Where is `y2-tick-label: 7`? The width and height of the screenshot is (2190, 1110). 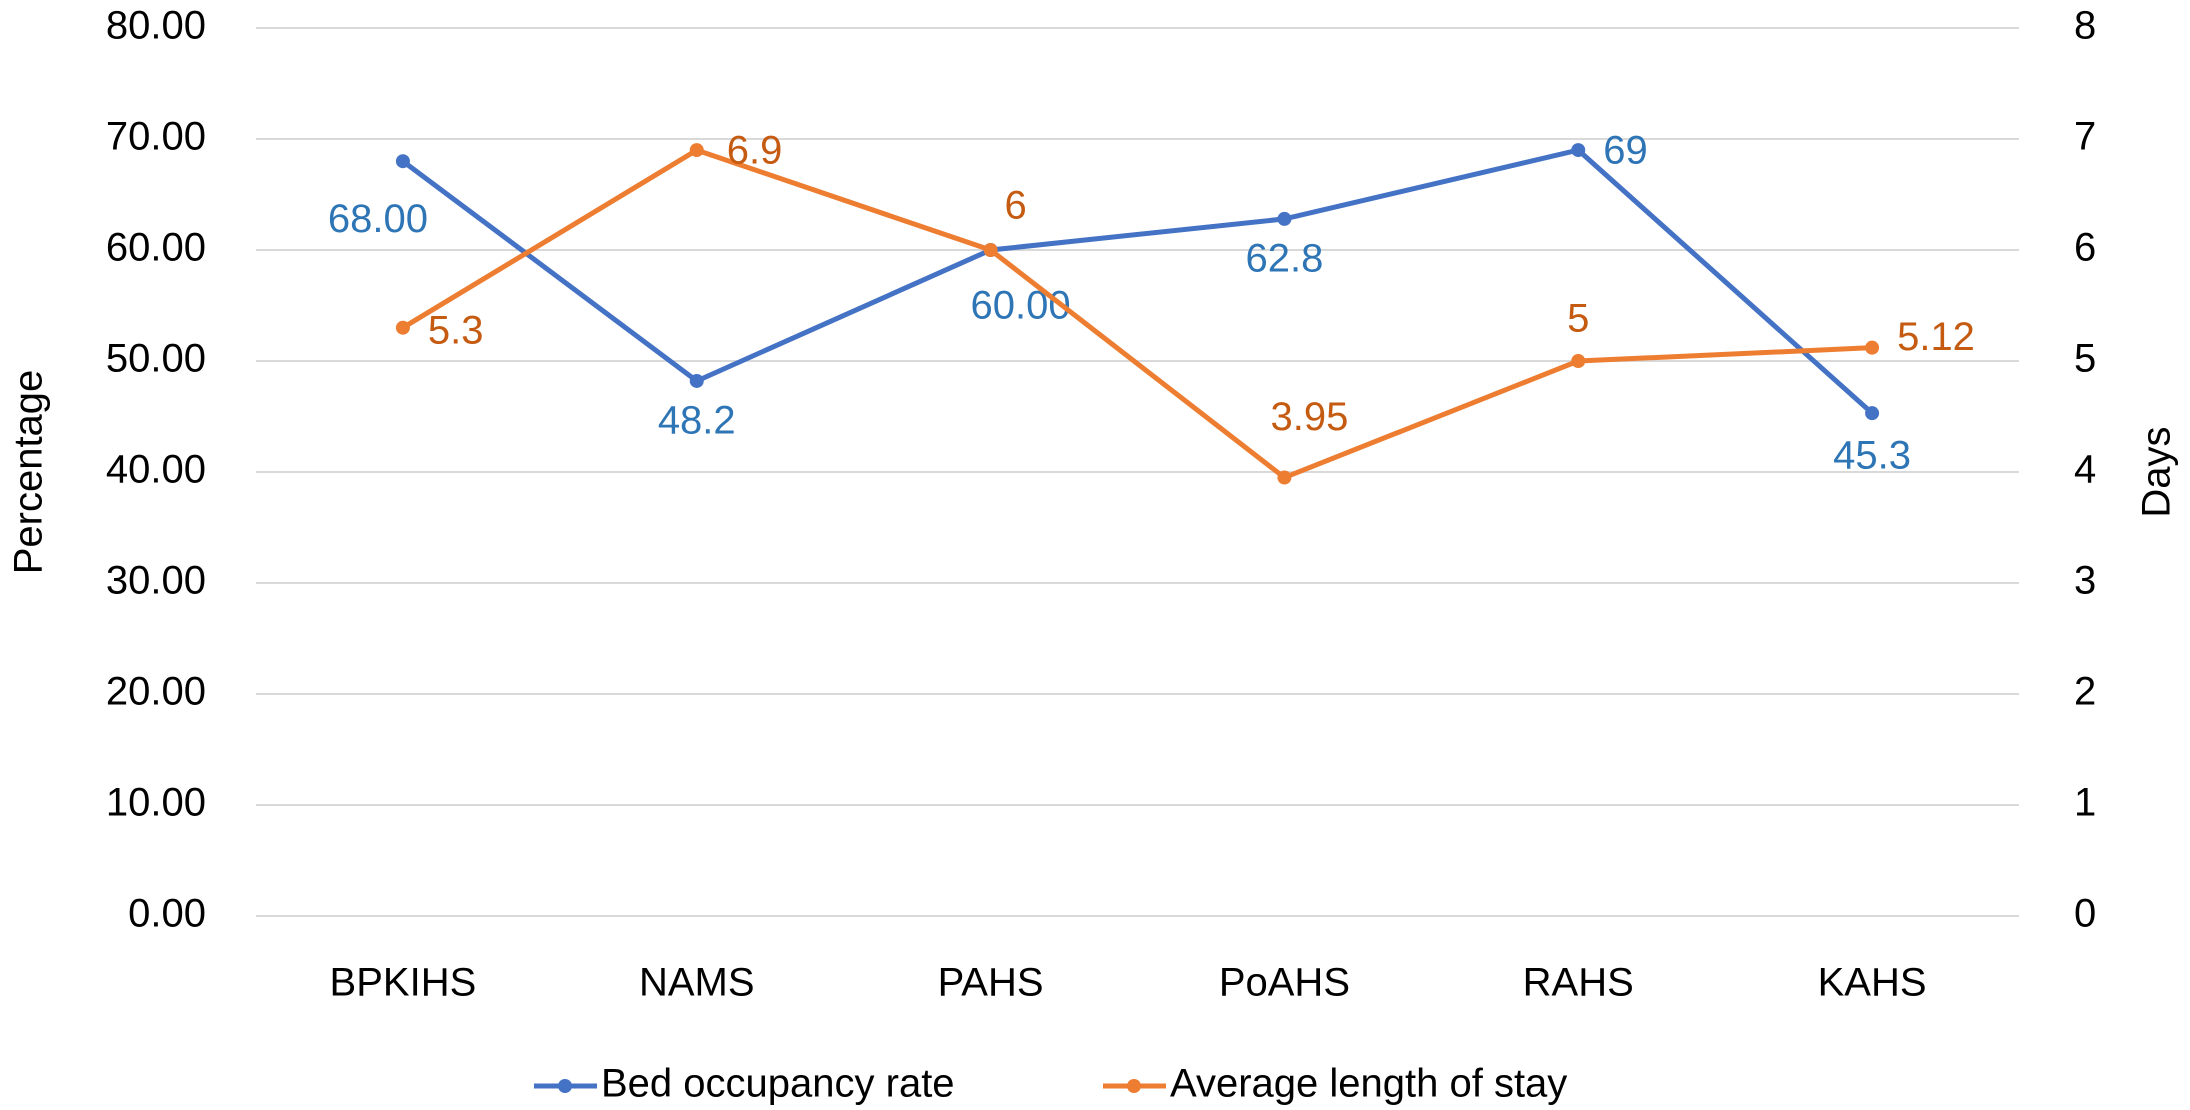 y2-tick-label: 7 is located at coordinates (2085, 137).